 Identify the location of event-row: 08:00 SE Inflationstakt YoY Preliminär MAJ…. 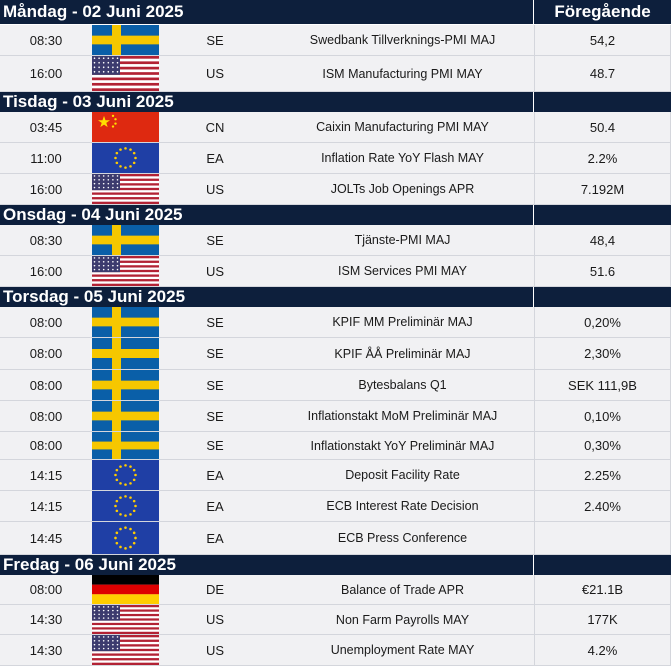
(335, 446).